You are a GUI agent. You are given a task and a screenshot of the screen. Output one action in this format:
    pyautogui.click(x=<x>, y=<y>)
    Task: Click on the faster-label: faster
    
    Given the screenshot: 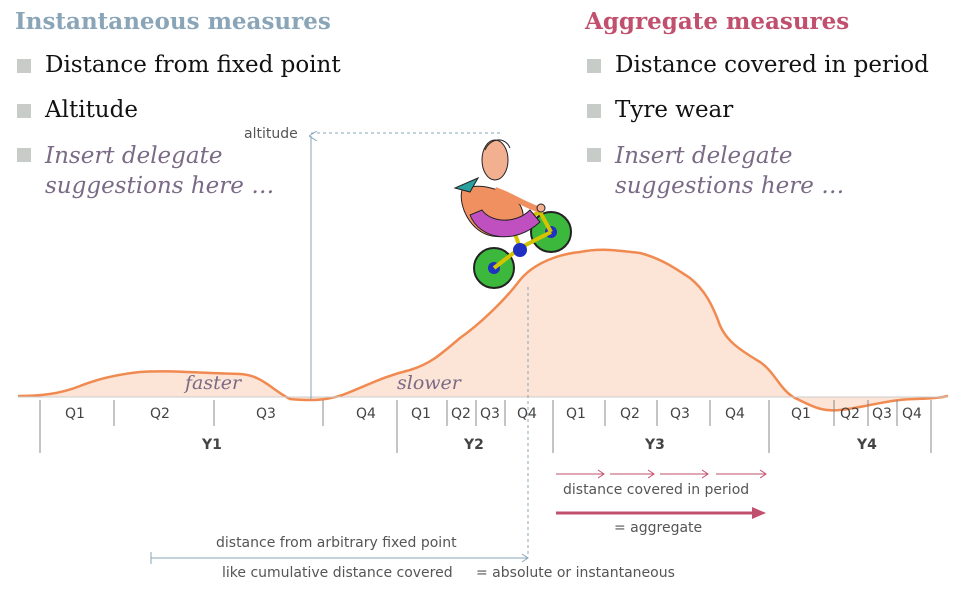 What is the action you would take?
    pyautogui.click(x=213, y=383)
    